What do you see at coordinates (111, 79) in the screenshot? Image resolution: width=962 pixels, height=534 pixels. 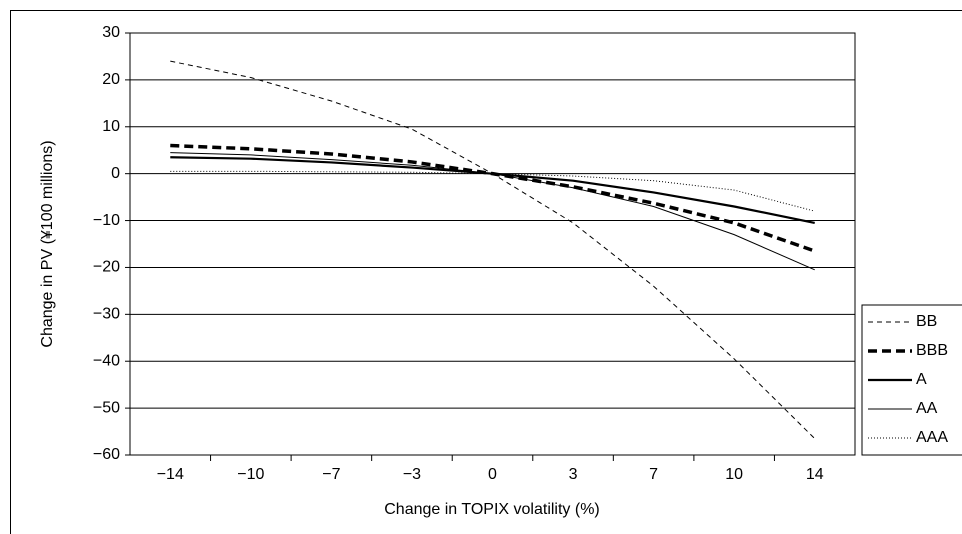 I see `y-tick-label: 20` at bounding box center [111, 79].